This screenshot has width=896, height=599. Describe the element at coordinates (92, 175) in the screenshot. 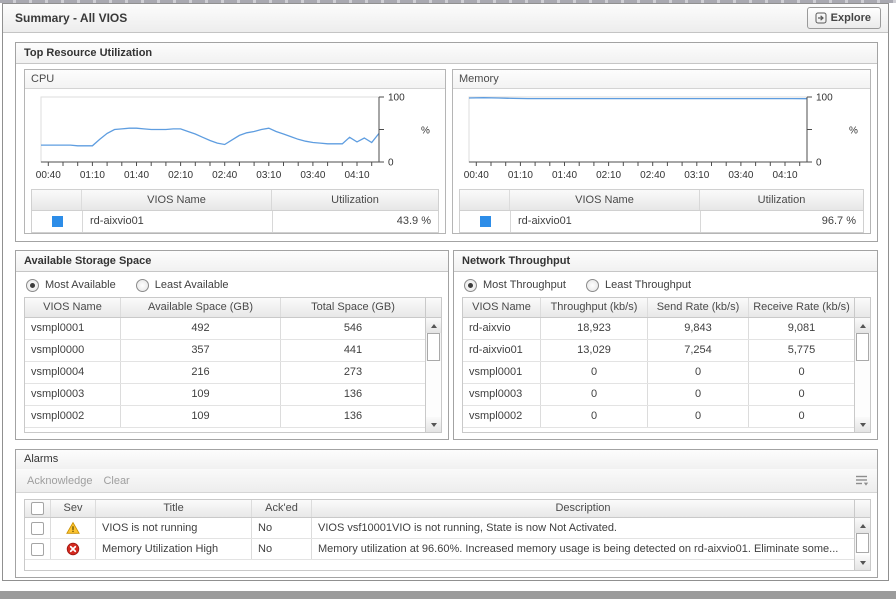

I see `svg-text: 01:10` at that location.